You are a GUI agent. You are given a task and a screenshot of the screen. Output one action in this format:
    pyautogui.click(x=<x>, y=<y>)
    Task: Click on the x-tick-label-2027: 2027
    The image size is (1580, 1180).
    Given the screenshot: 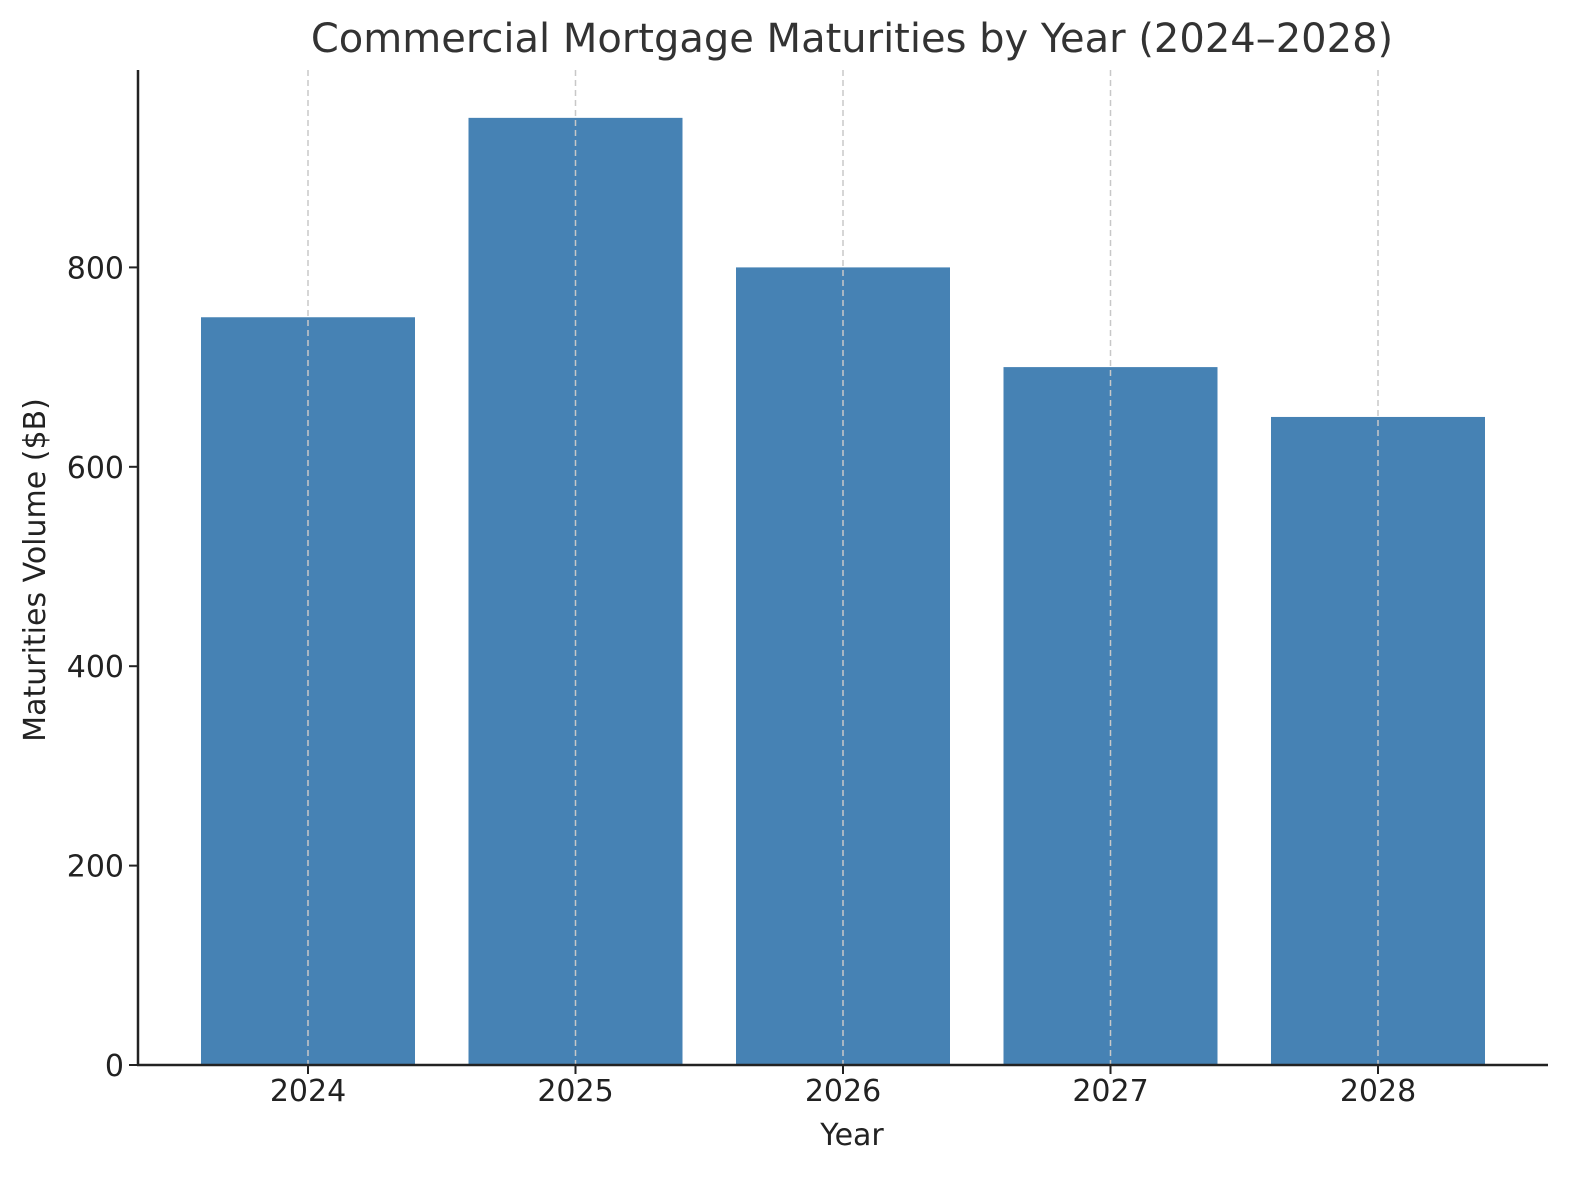 What is the action you would take?
    pyautogui.click(x=1110, y=1091)
    